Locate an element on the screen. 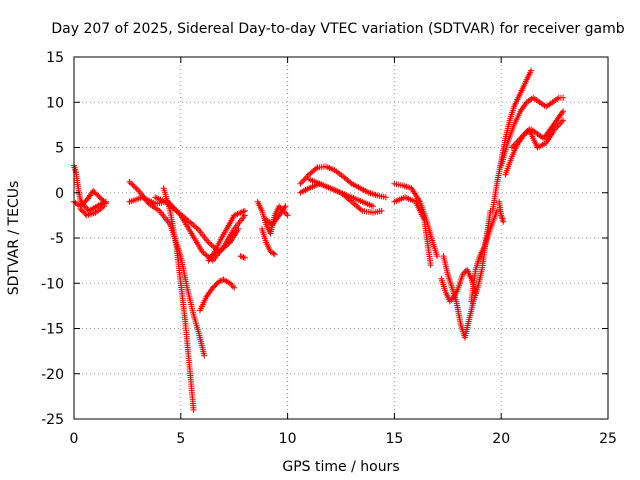  data-series-track-n is located at coordinates (343, 182).